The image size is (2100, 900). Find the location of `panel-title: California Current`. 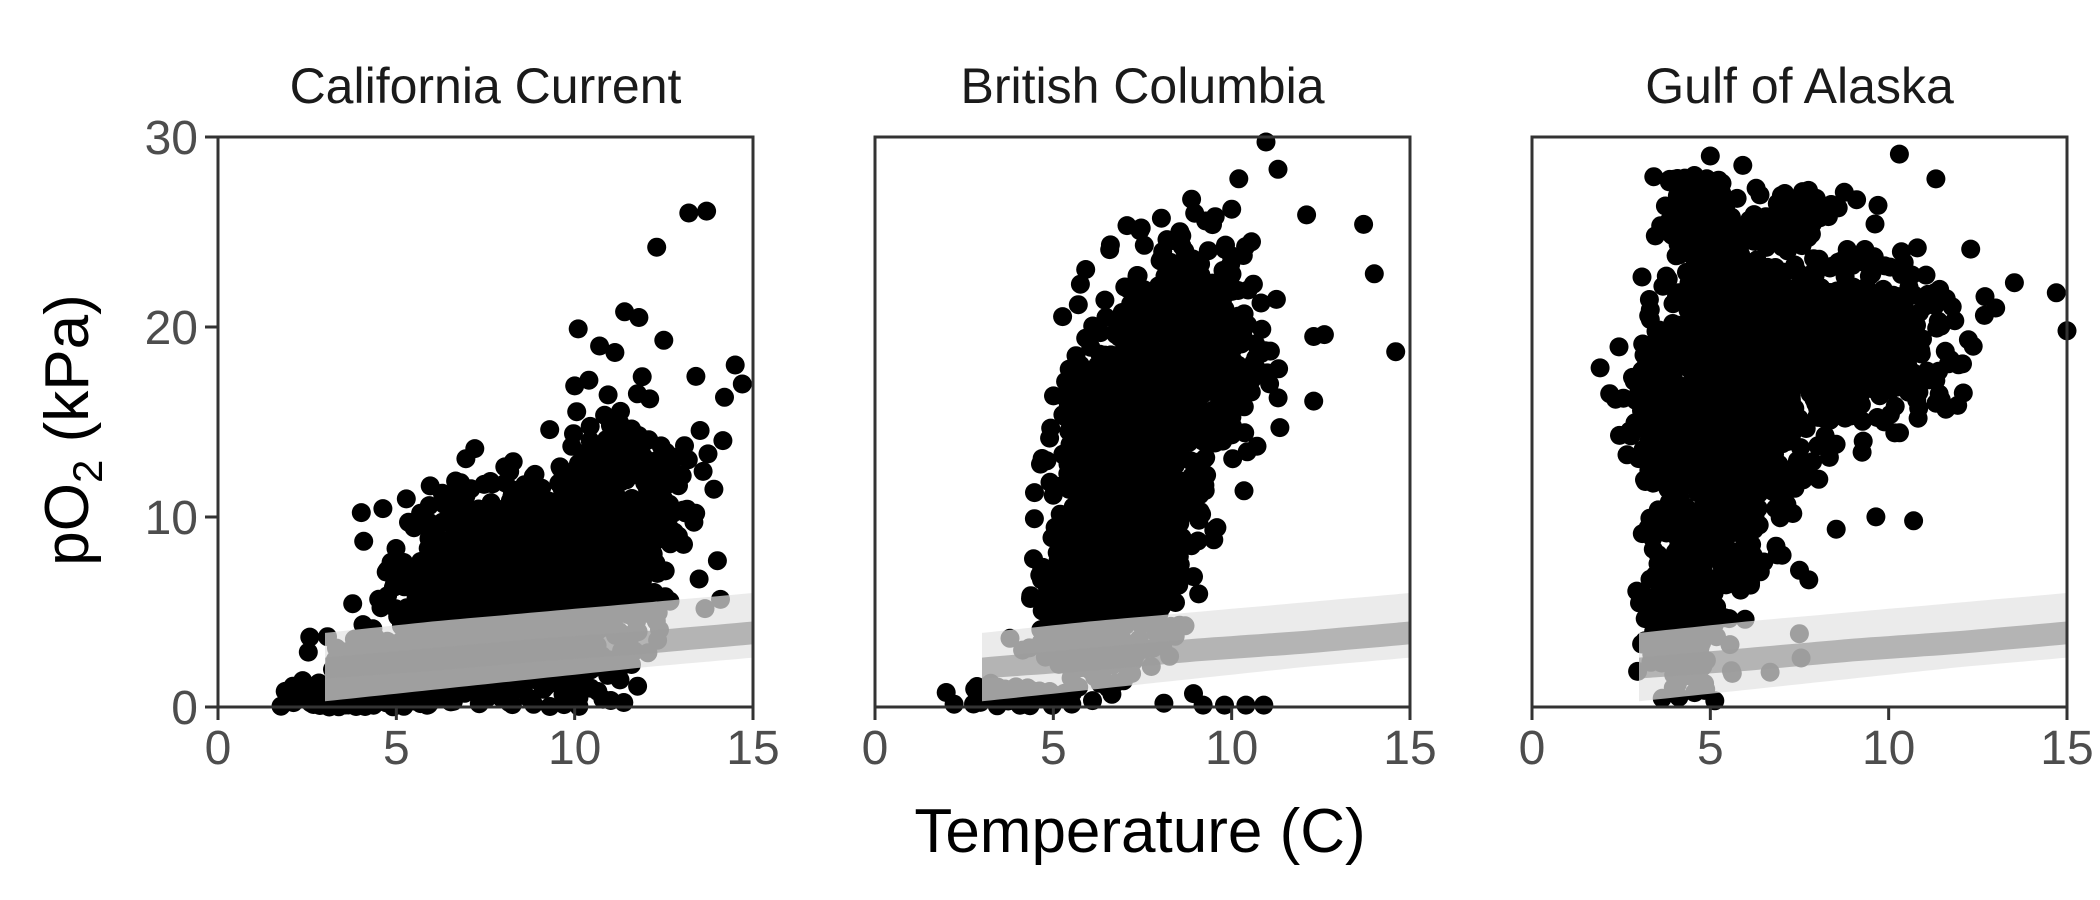

panel-title: California Current is located at coordinates (486, 86).